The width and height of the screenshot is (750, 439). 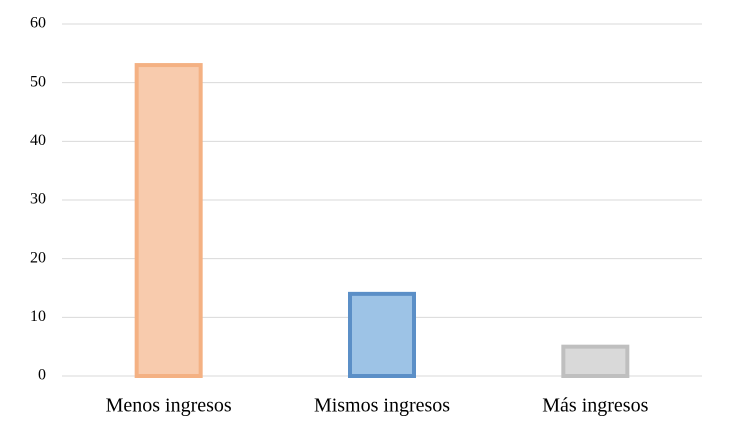 I want to click on y-tick-label: 0, so click(x=42, y=375).